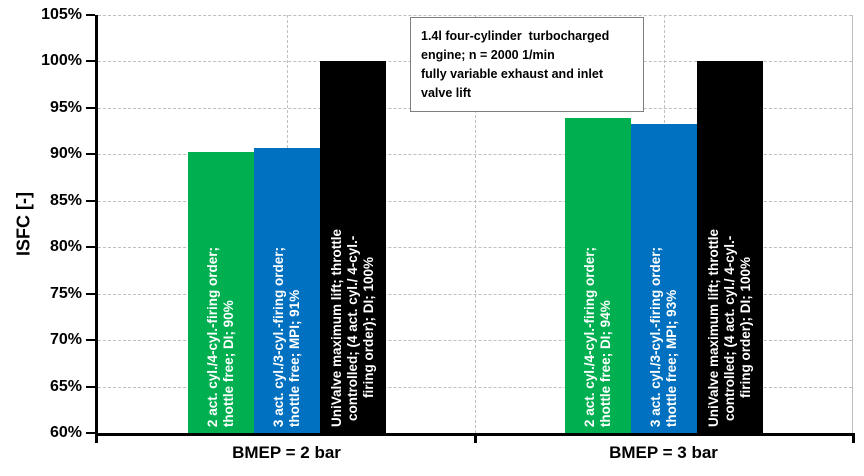  What do you see at coordinates (605, 363) in the screenshot?
I see `bar-label-line: thottle free; DI; 94%` at bounding box center [605, 363].